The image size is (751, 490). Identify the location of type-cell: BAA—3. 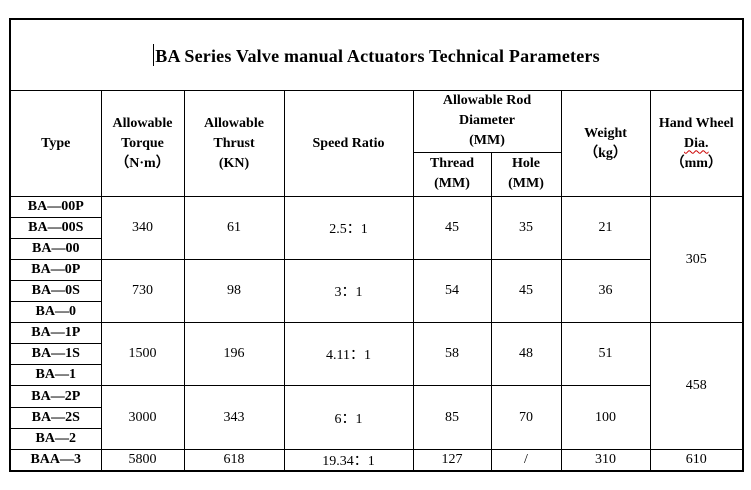
(55, 460).